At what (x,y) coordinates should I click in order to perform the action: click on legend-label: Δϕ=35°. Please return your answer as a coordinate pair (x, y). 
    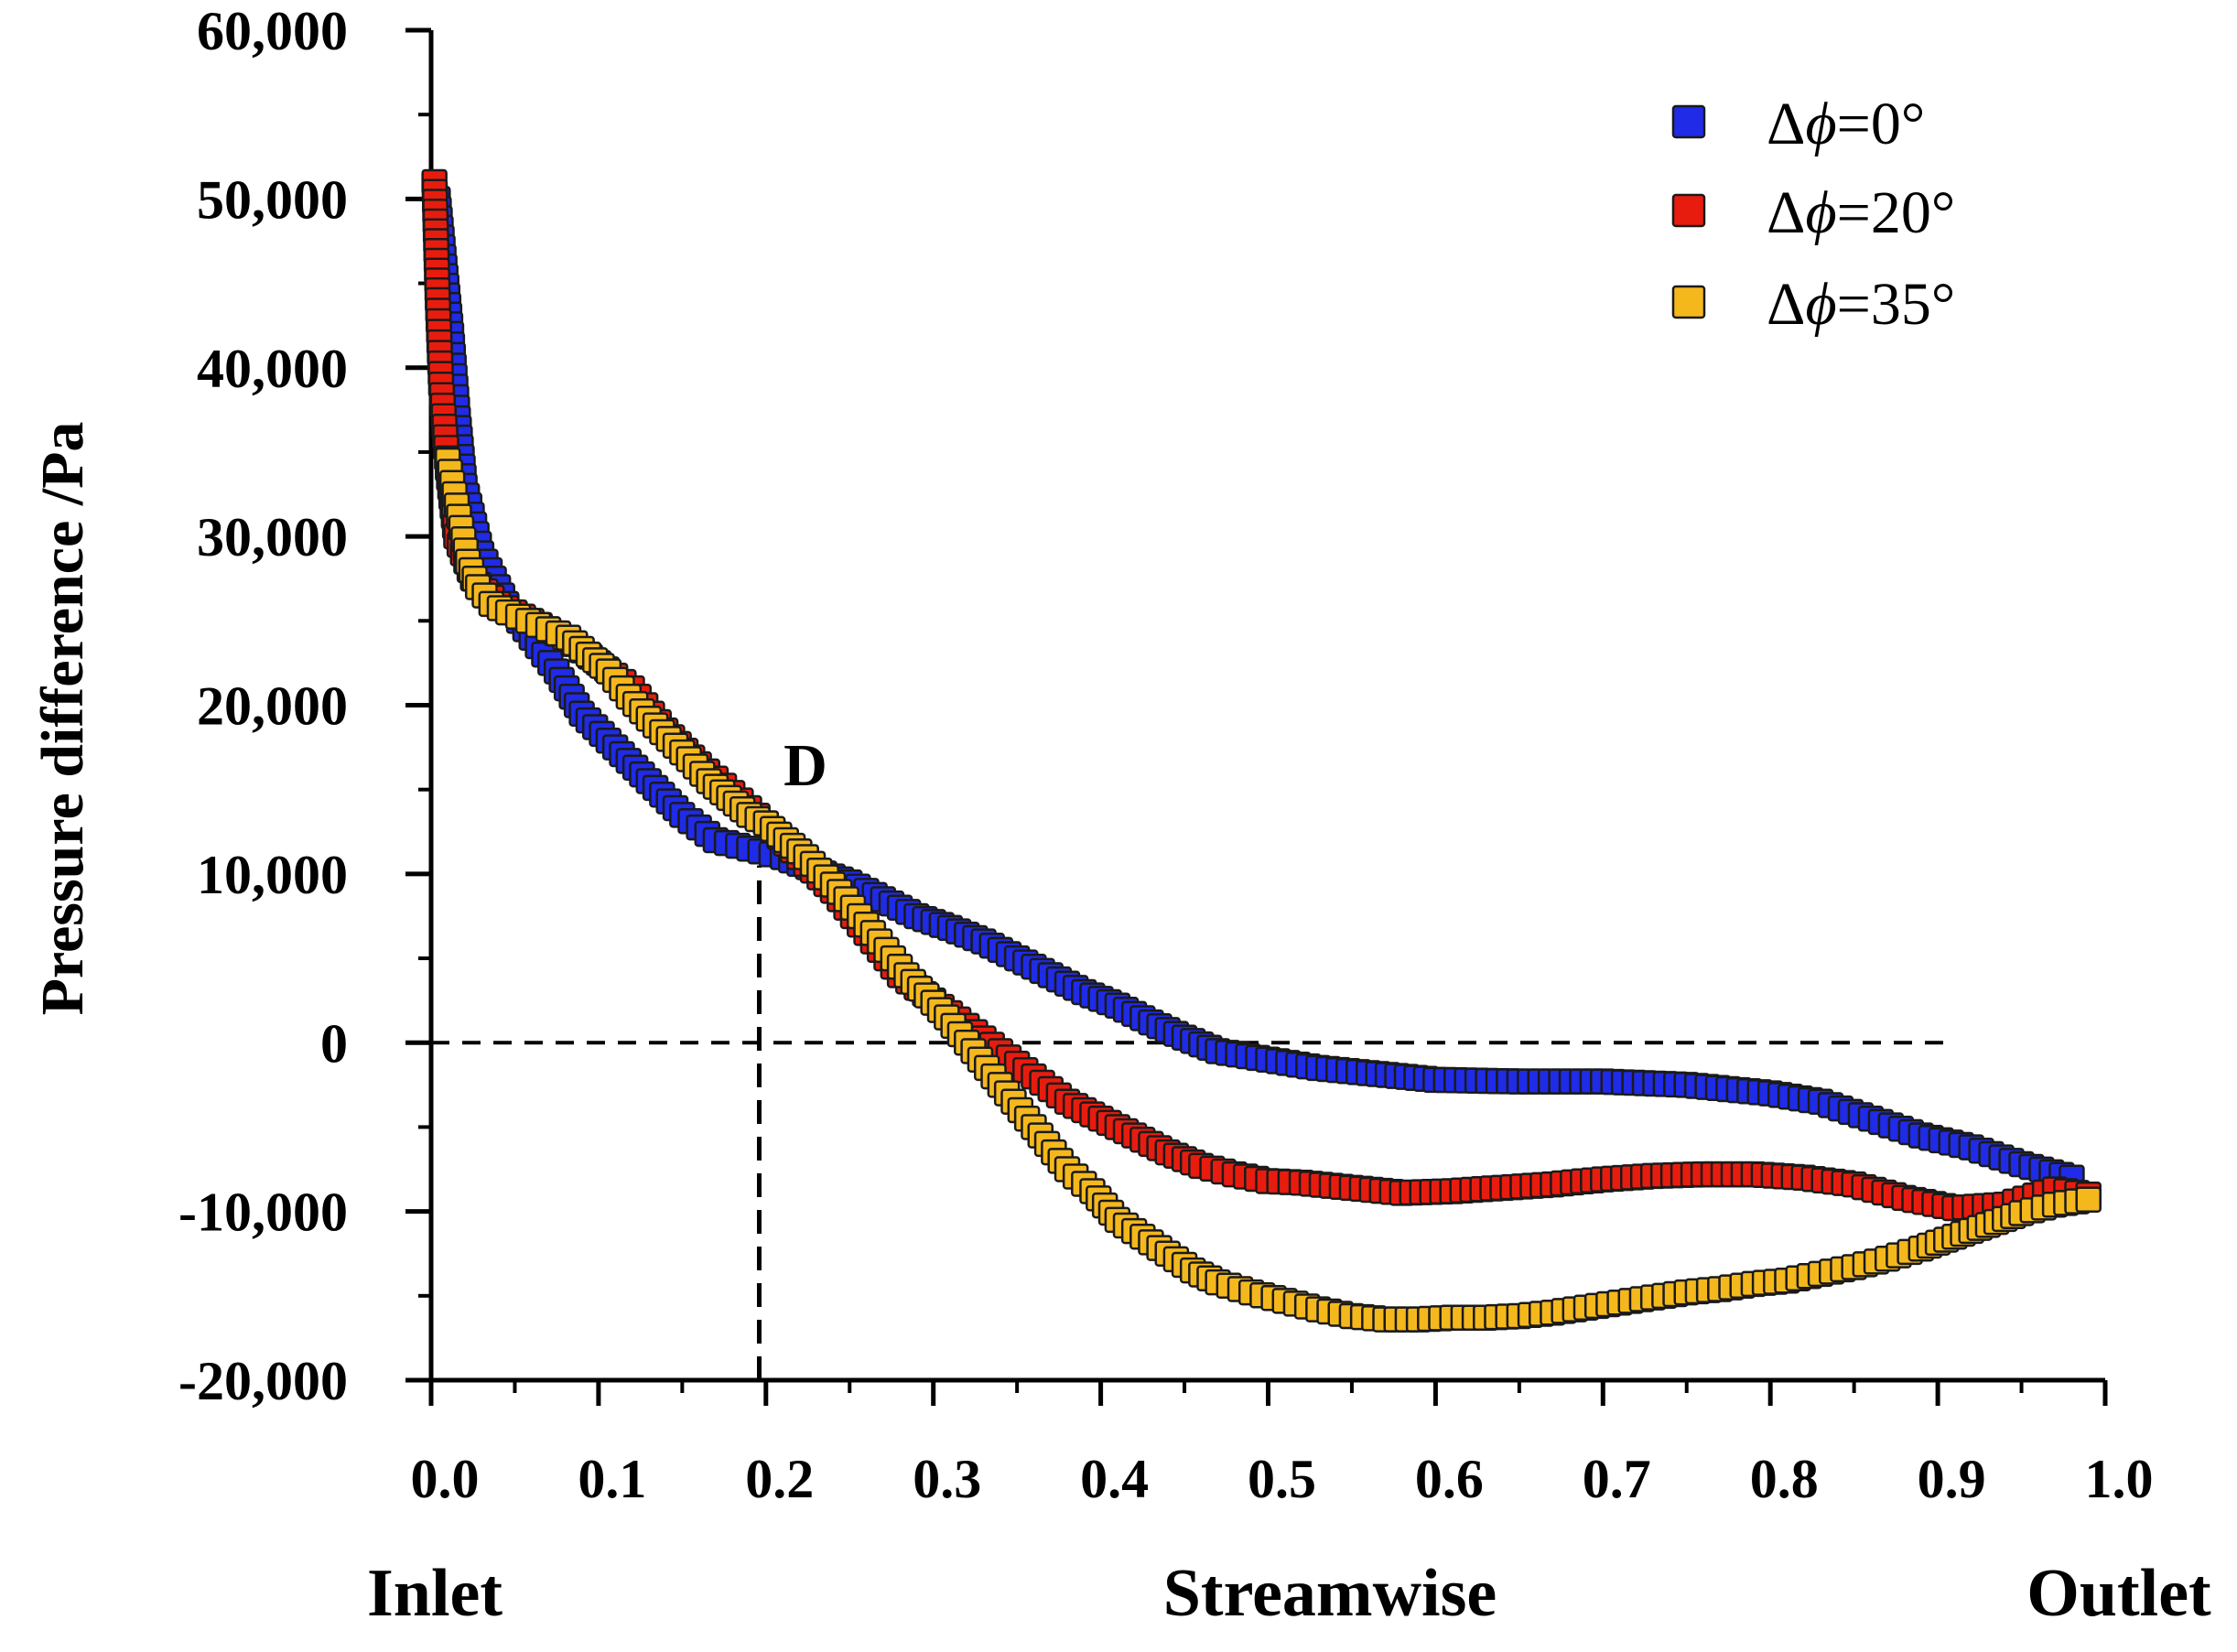
    Looking at the image, I should click on (1861, 304).